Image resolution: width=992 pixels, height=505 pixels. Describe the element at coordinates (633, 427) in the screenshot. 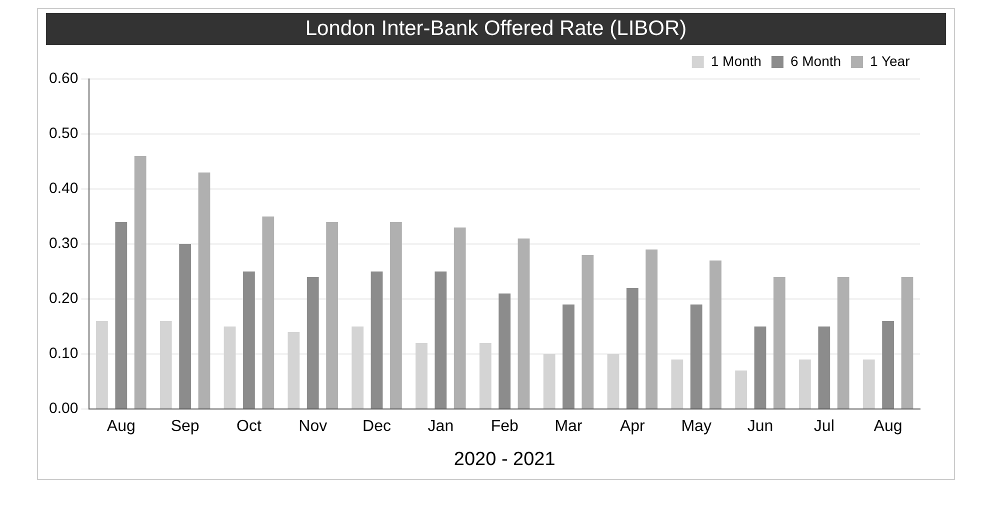

I see `x-tick-label: Apr` at that location.